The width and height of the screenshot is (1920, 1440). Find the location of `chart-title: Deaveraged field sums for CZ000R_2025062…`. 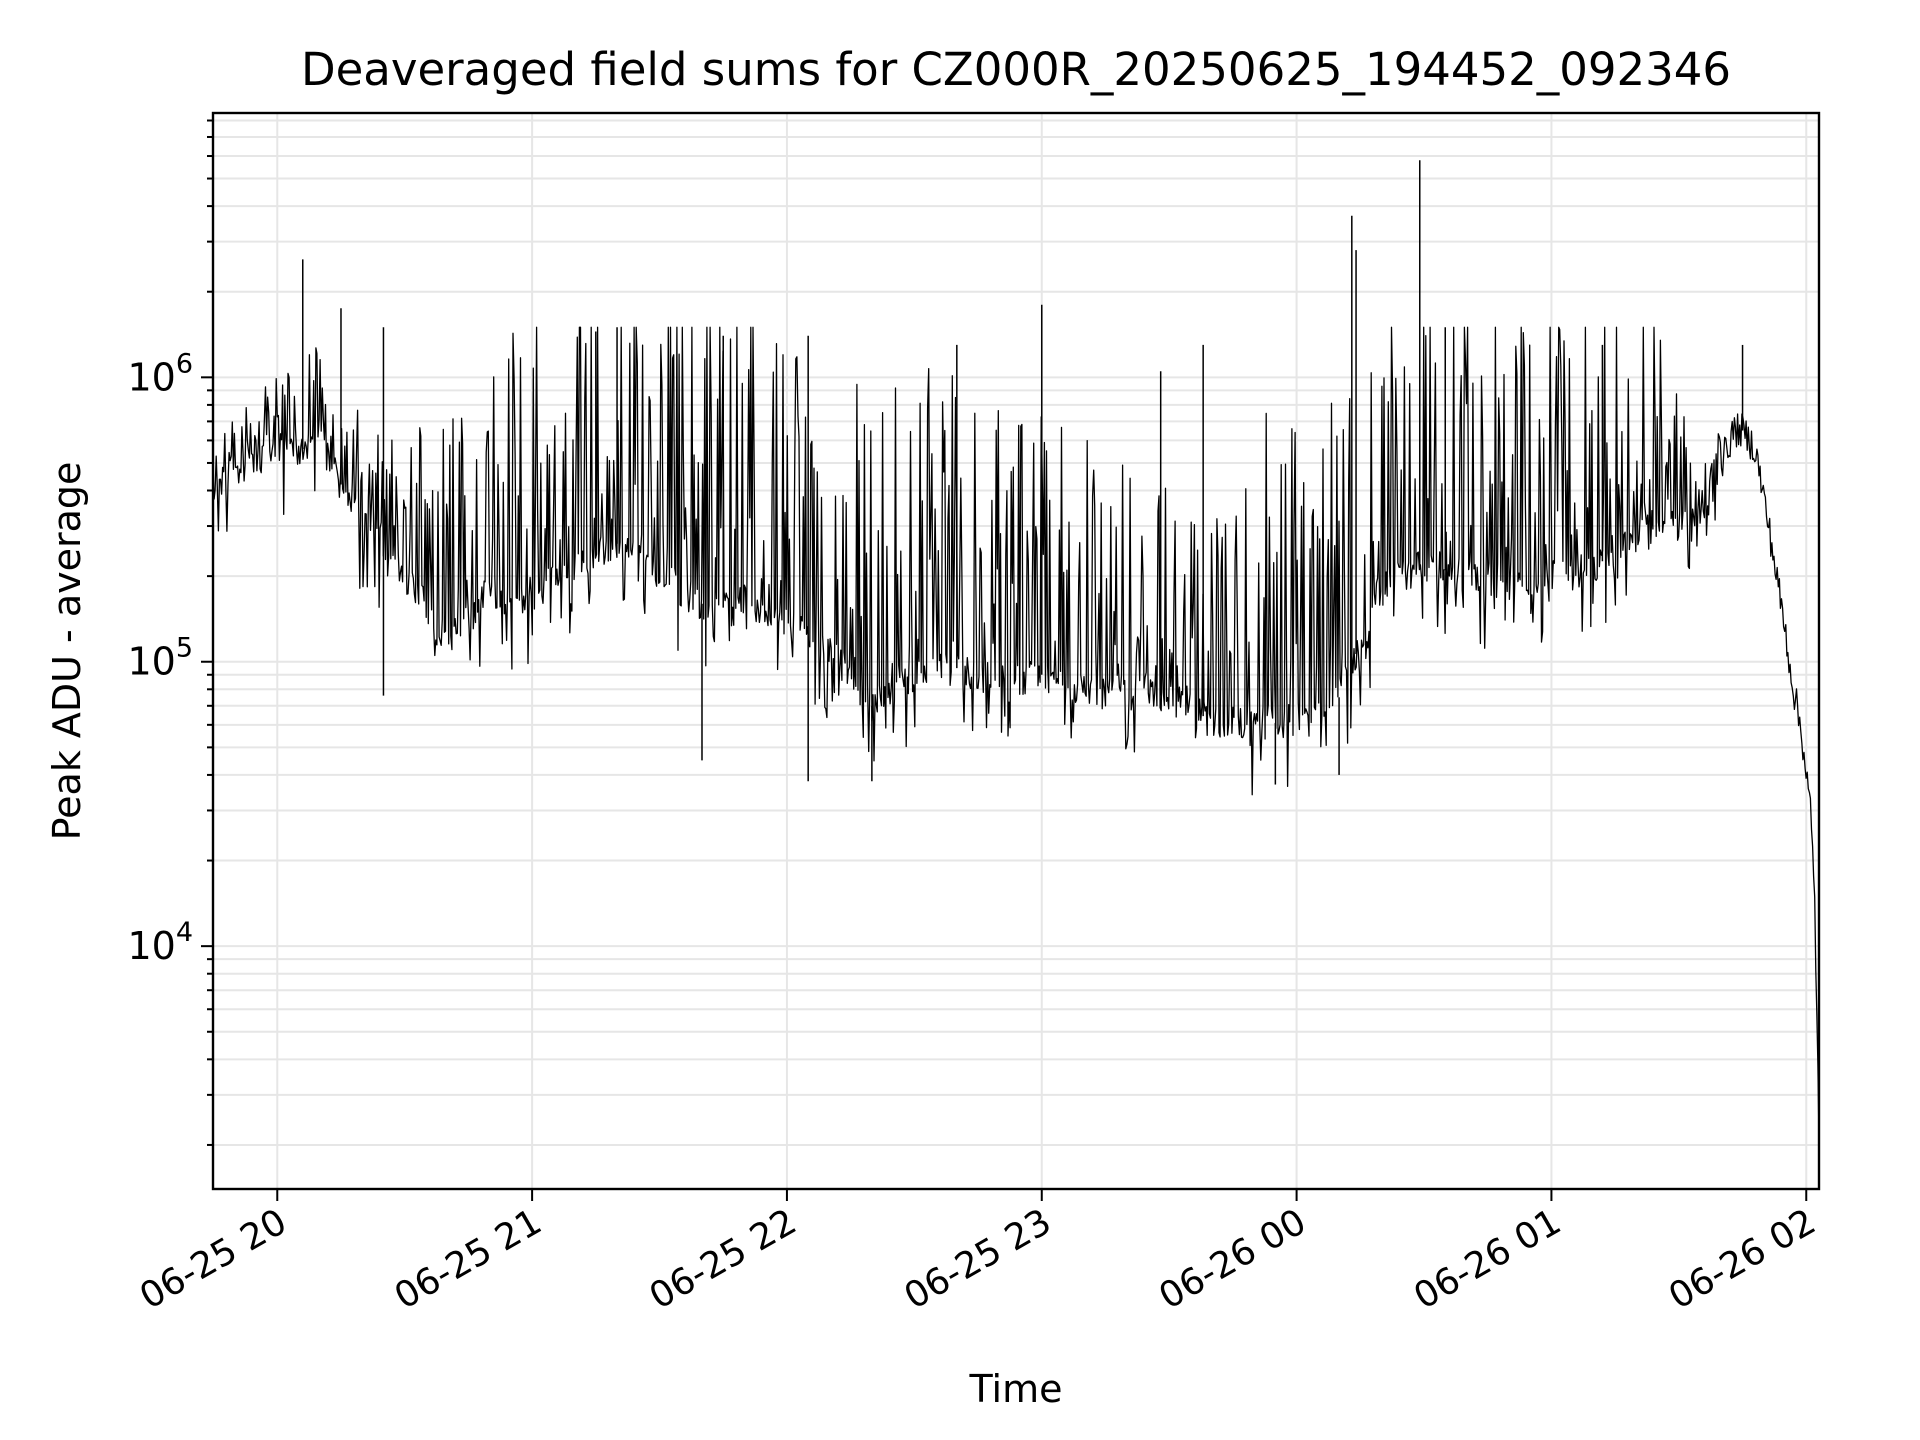

chart-title: Deaveraged field sums for CZ000R_2025062… is located at coordinates (1016, 69).